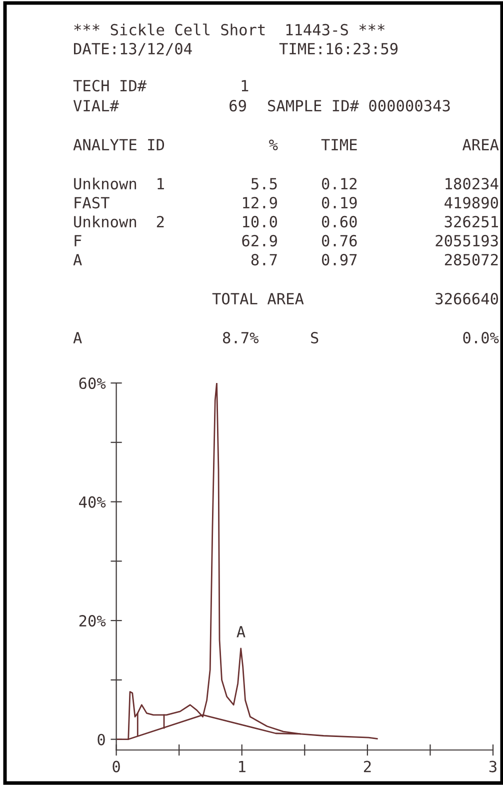 The width and height of the screenshot is (503, 785). I want to click on text: 12.9, so click(260, 202).